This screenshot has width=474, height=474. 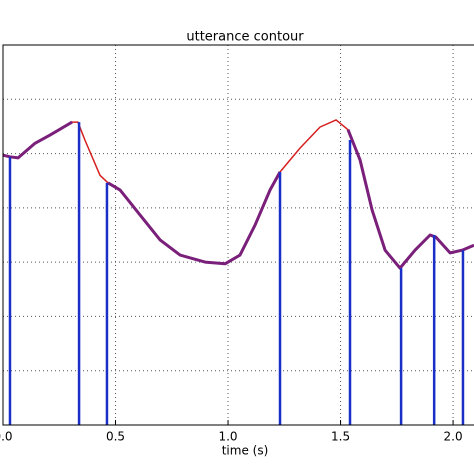 What do you see at coordinates (115, 437) in the screenshot?
I see `x-tick-label: 0.5` at bounding box center [115, 437].